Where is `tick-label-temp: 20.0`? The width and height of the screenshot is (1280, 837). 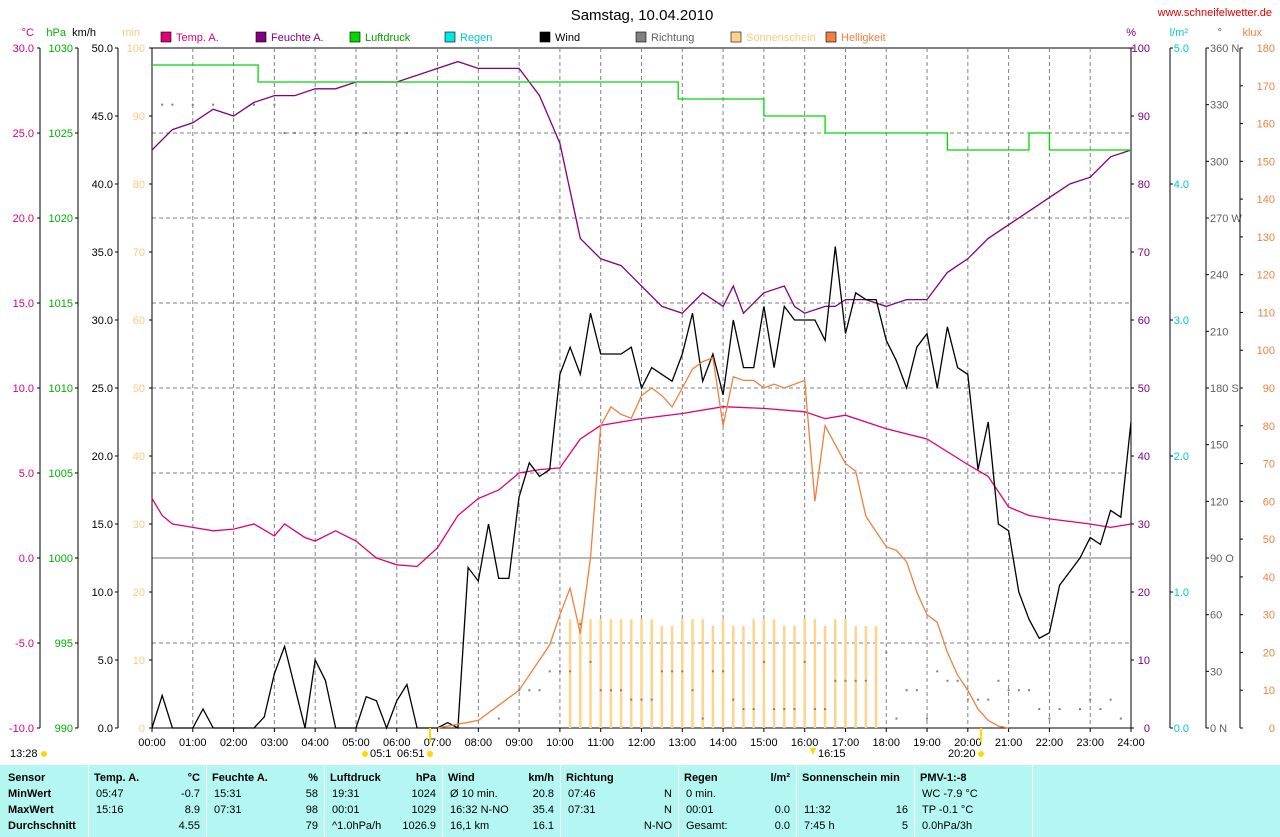 tick-label-temp: 20.0 is located at coordinates (23, 219).